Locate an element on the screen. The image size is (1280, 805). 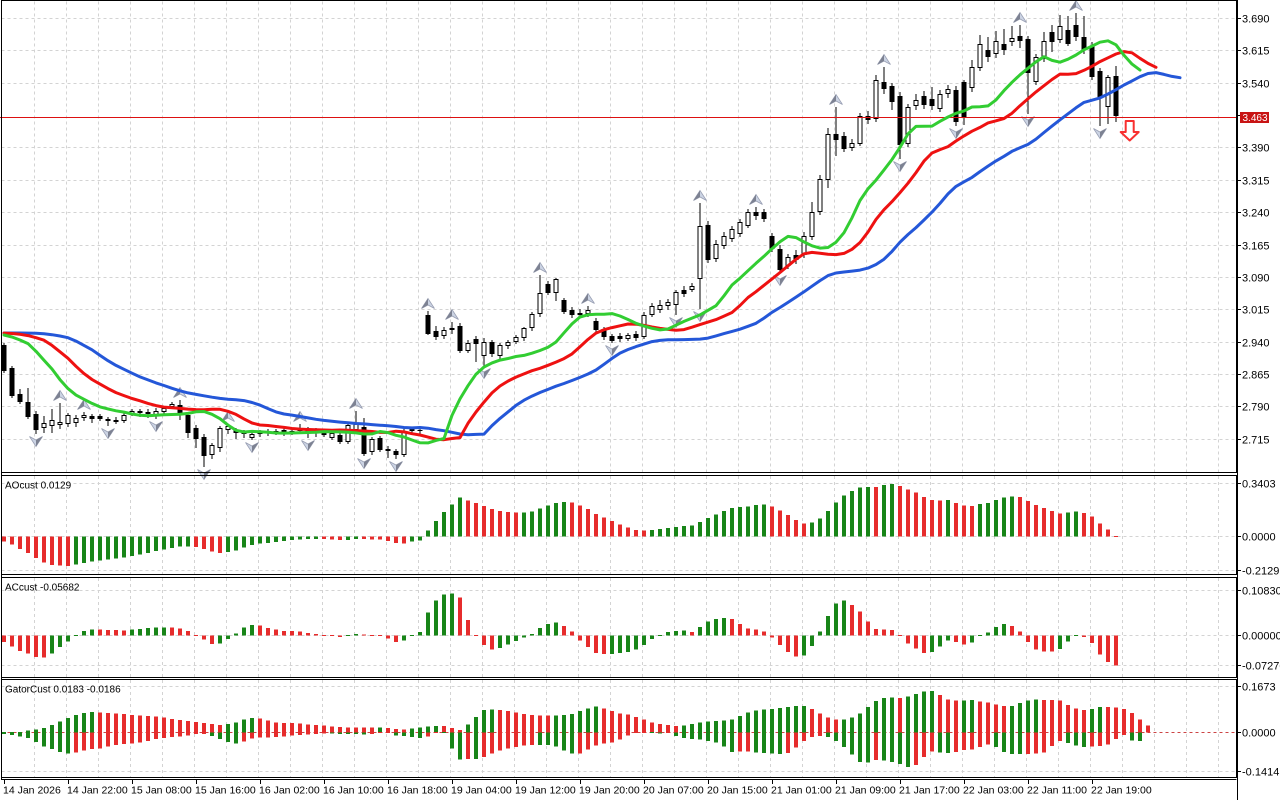
svg-text: 19 Jan 04:00 is located at coordinates (481, 791).